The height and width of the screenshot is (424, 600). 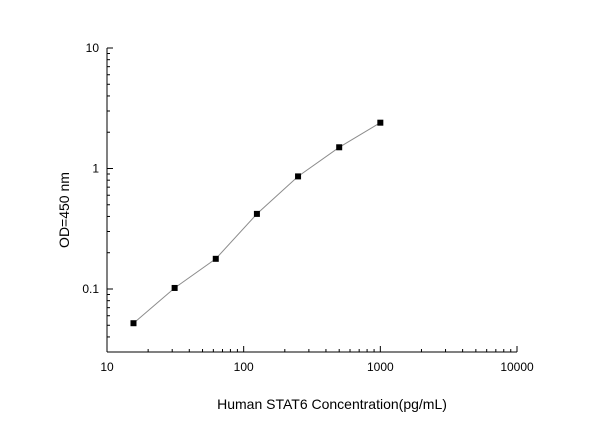 What do you see at coordinates (64, 210) in the screenshot?
I see `y-axis-title: OD=450 nm` at bounding box center [64, 210].